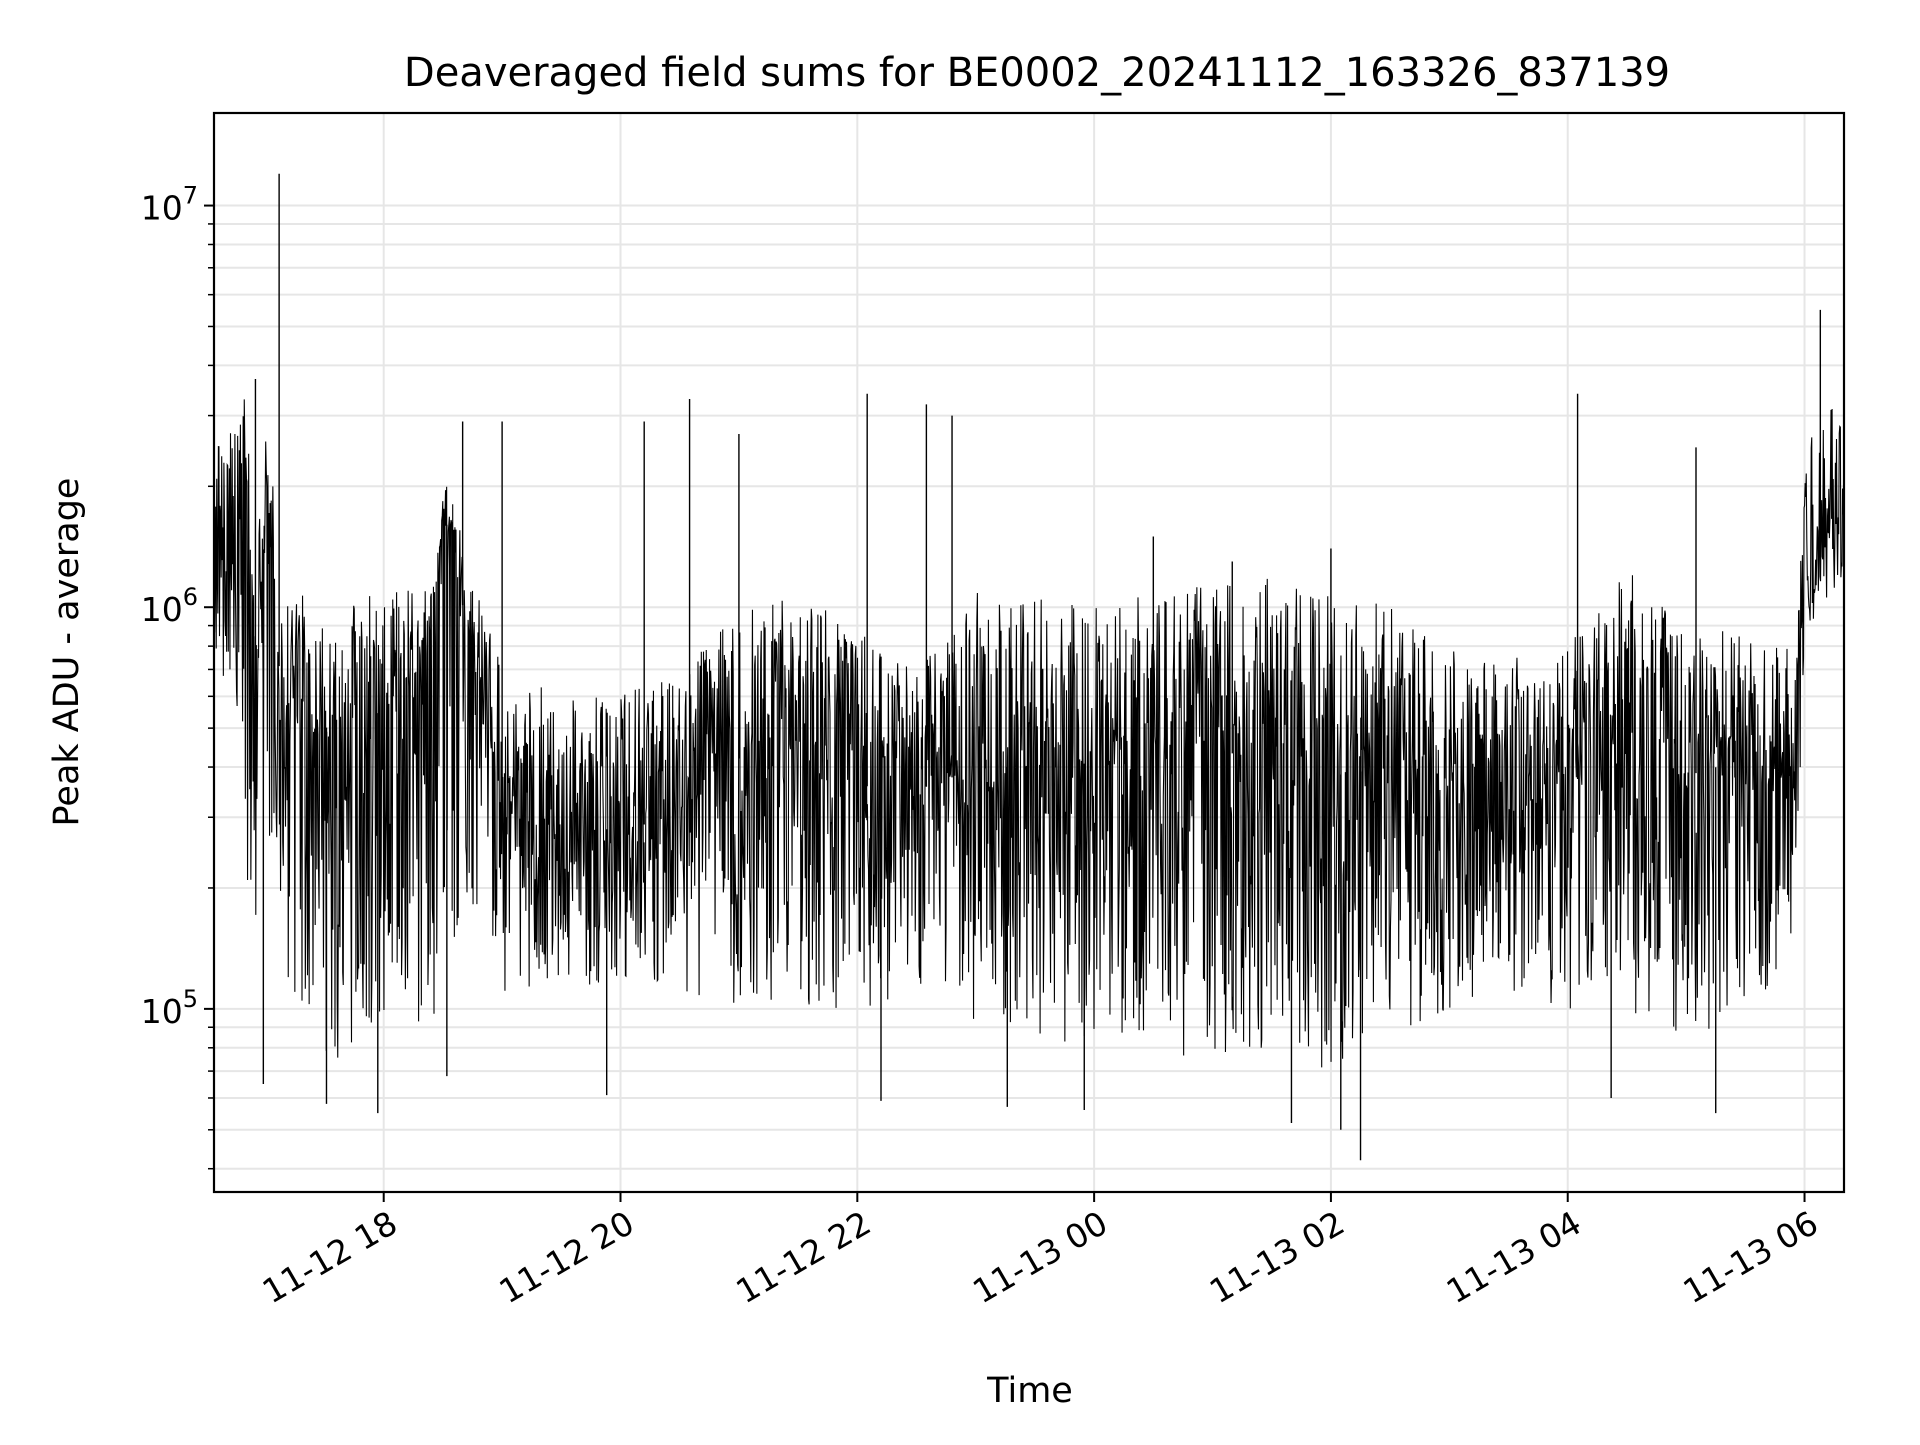 Image resolution: width=1920 pixels, height=1445 pixels. What do you see at coordinates (190, 597) in the screenshot?
I see `y-tick-exponent: 6` at bounding box center [190, 597].